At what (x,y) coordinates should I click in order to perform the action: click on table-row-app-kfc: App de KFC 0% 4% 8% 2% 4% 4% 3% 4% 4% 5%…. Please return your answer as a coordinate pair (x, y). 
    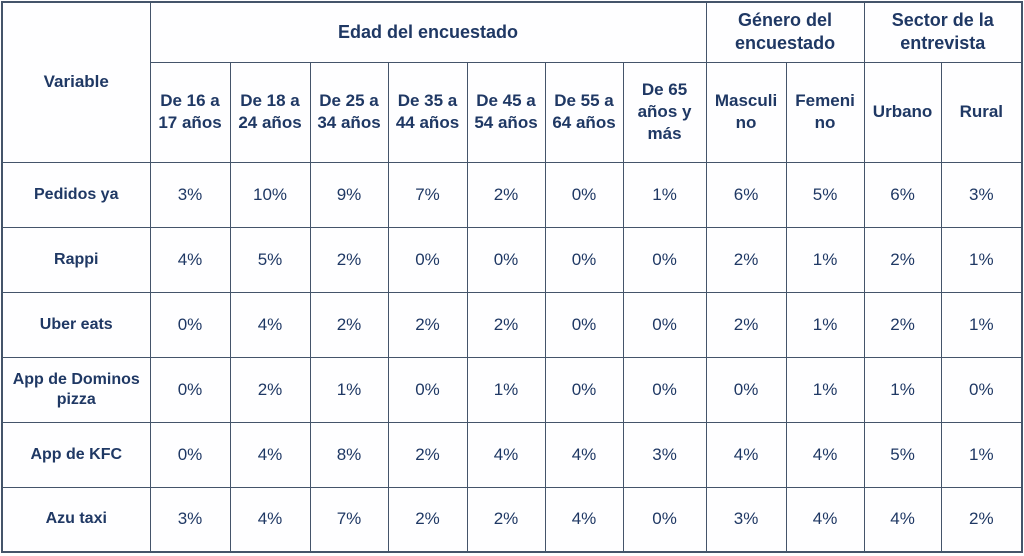
    Looking at the image, I should click on (512, 454).